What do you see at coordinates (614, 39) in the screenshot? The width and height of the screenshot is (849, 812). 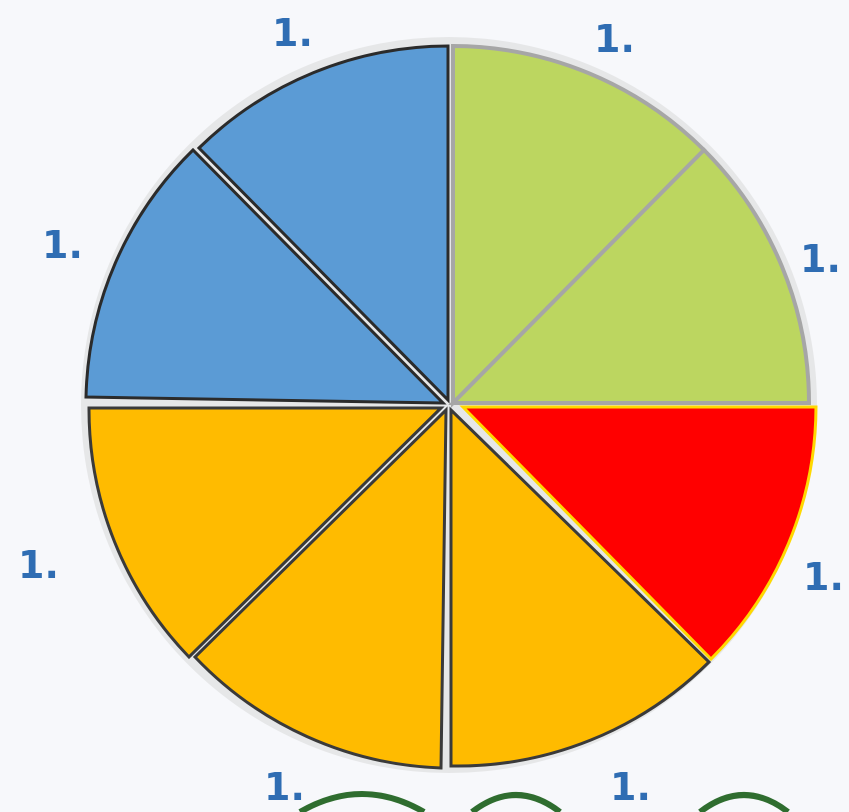 I see `label-top-right: 1.` at bounding box center [614, 39].